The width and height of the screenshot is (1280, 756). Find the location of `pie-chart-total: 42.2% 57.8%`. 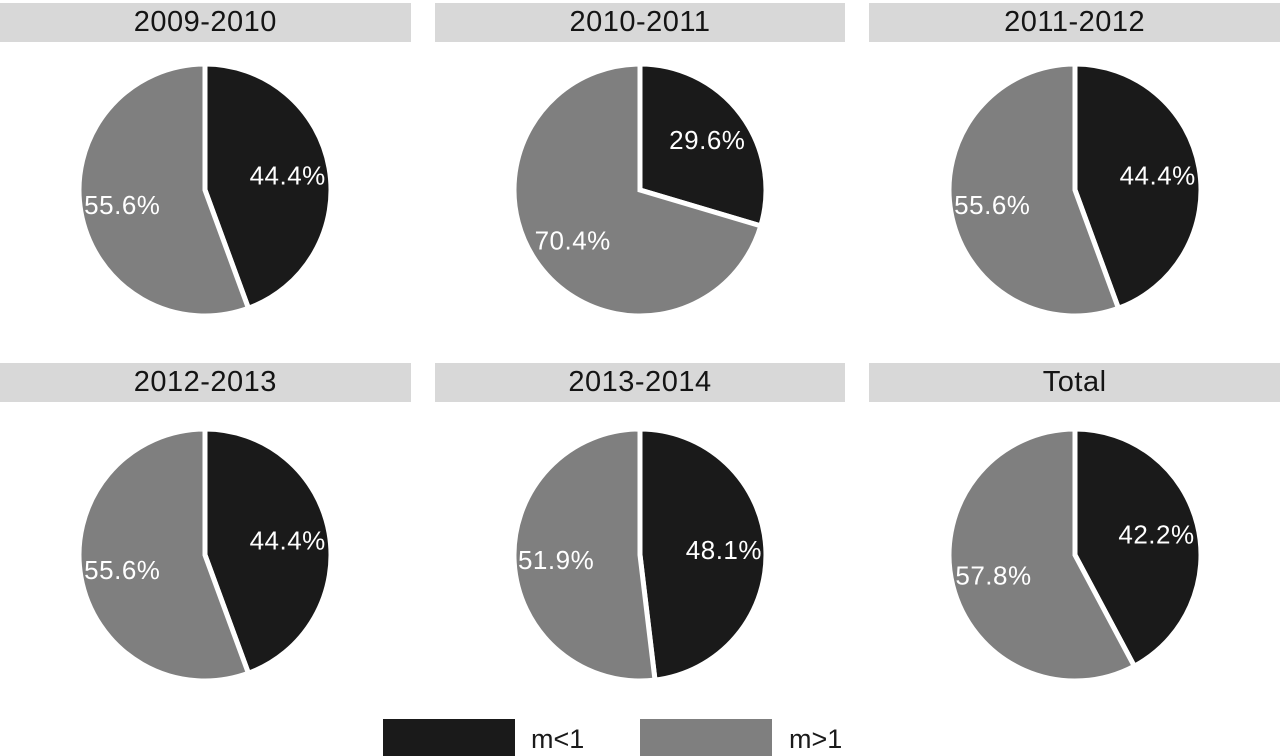

pie-chart-total: 42.2% 57.8% is located at coordinates (1075, 555).